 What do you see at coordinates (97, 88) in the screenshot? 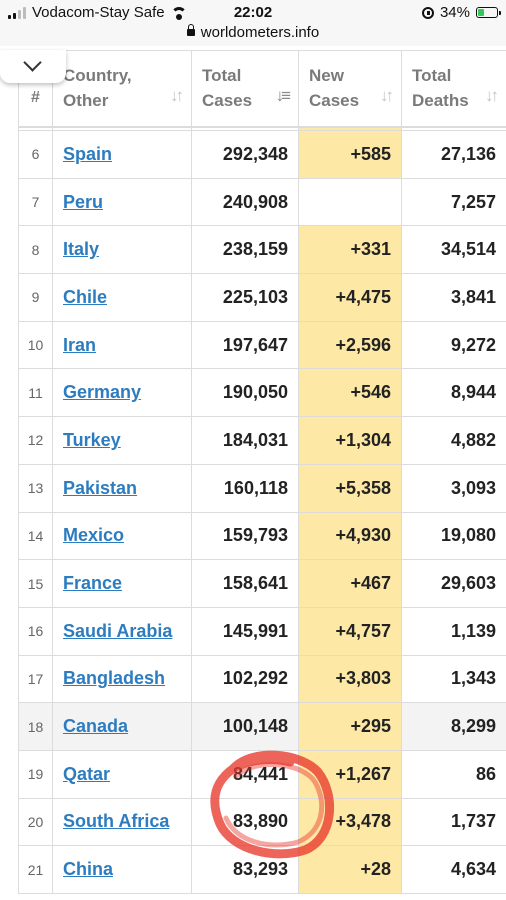
I see `header-country-label: Country, Other` at bounding box center [97, 88].